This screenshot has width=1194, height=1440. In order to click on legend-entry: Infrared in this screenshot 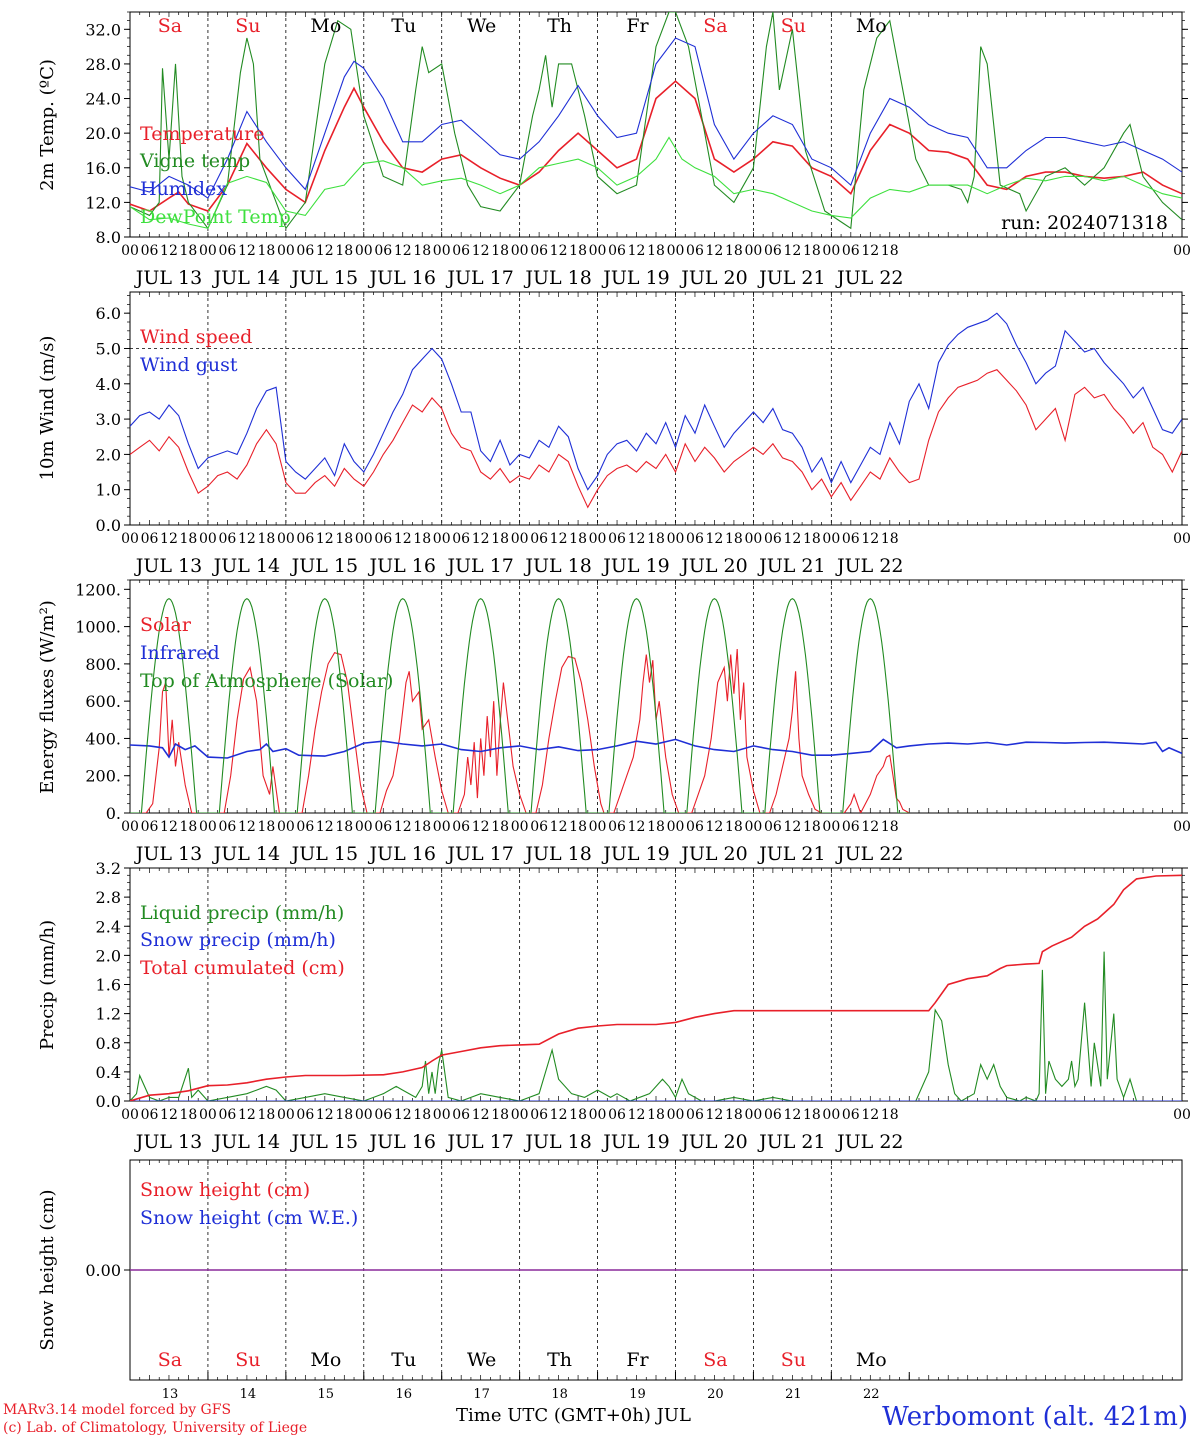, I will do `click(180, 653)`.